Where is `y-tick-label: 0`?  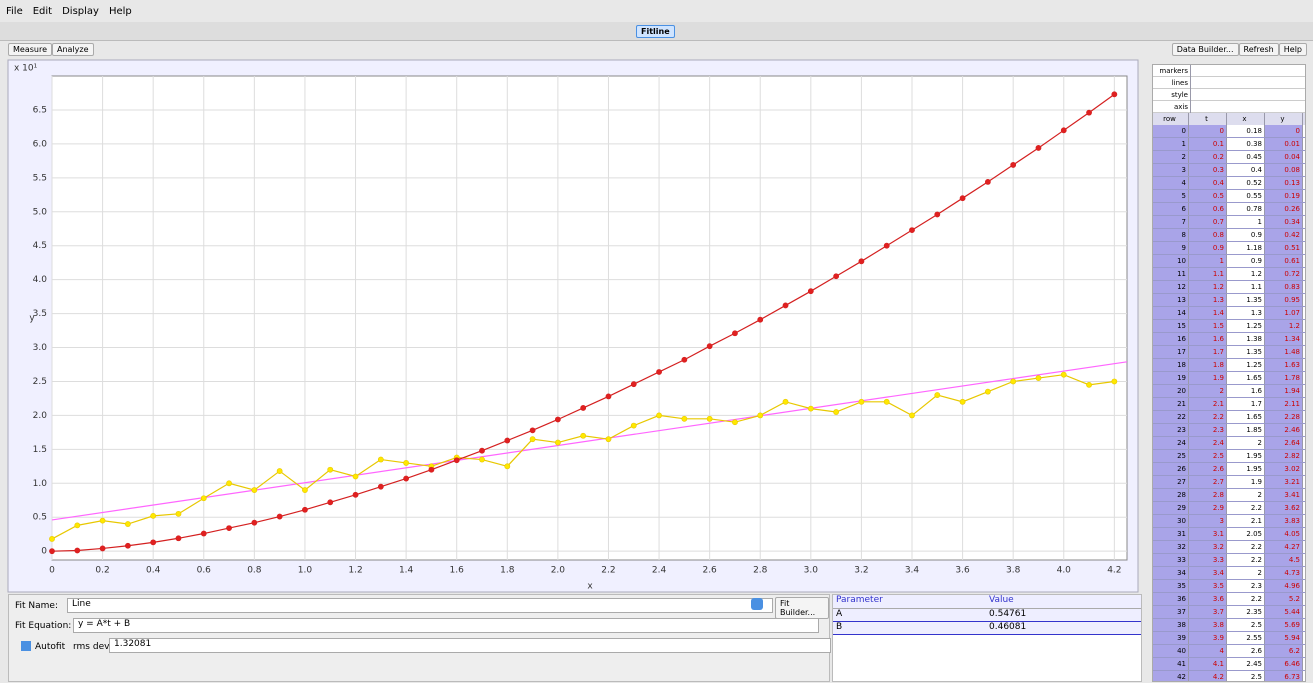
y-tick-label: 0 is located at coordinates (44, 552).